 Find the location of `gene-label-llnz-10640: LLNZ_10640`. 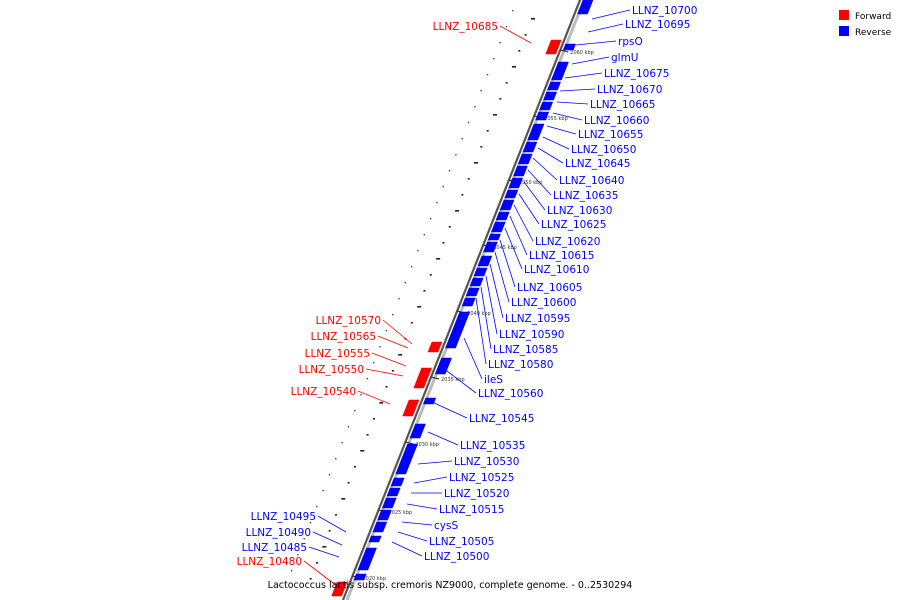

gene-label-llnz-10640: LLNZ_10640 is located at coordinates (591, 181).